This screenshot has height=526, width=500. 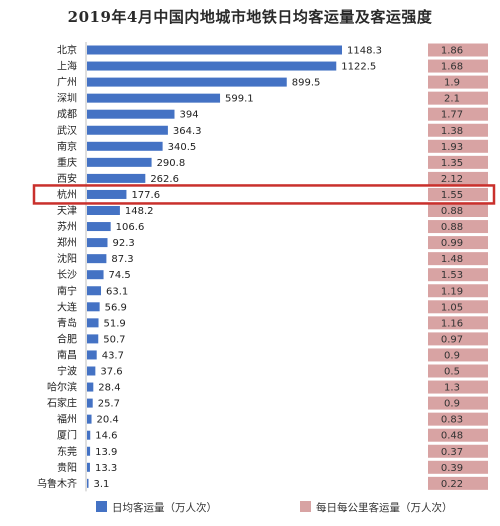 What do you see at coordinates (452, 275) in the screenshot?
I see `intensity-value-label: 1.53` at bounding box center [452, 275].